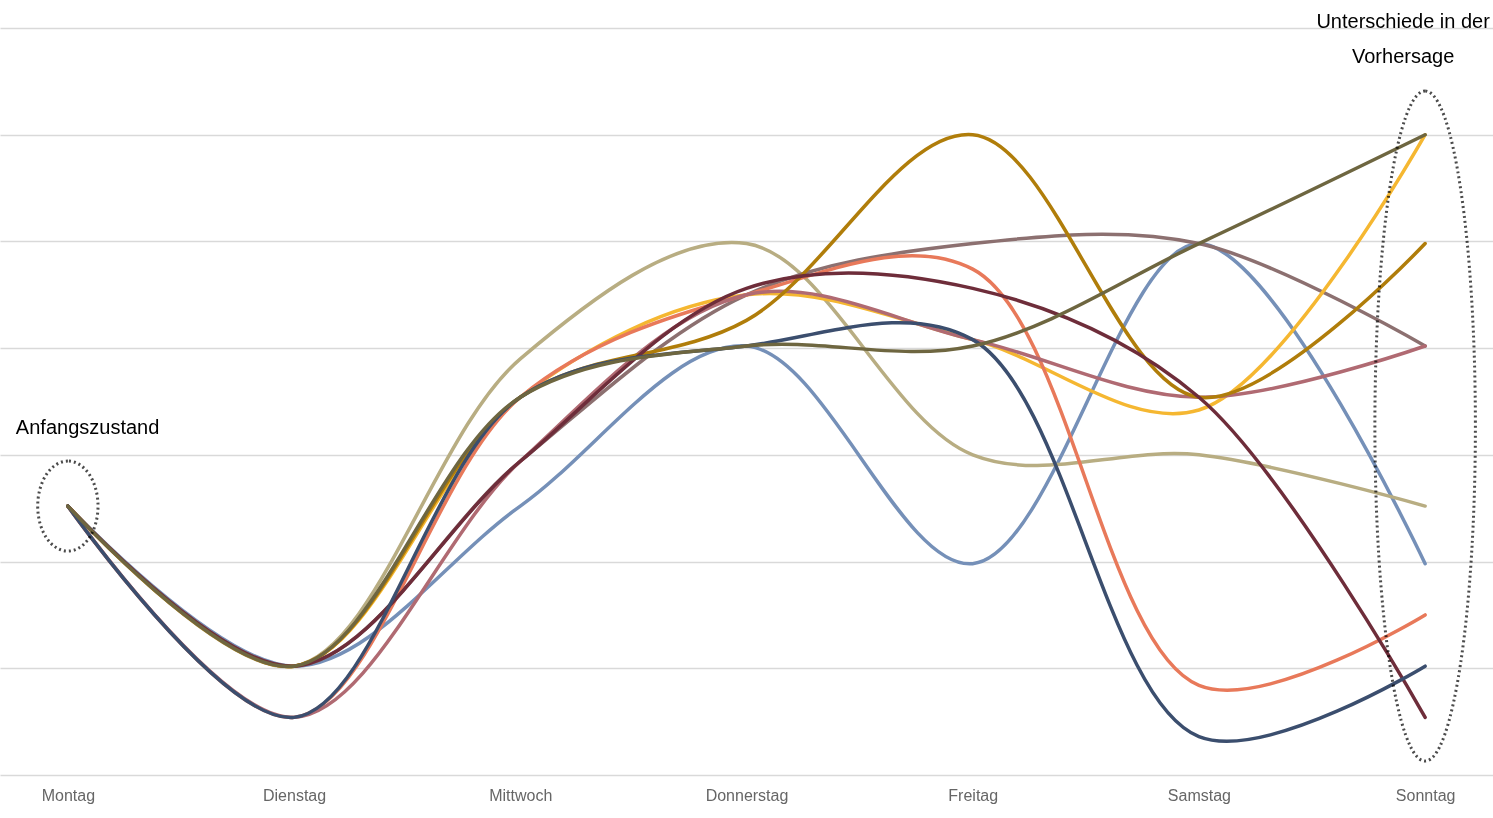  I want to click on x-tick-label: Mittwoch, so click(521, 795).